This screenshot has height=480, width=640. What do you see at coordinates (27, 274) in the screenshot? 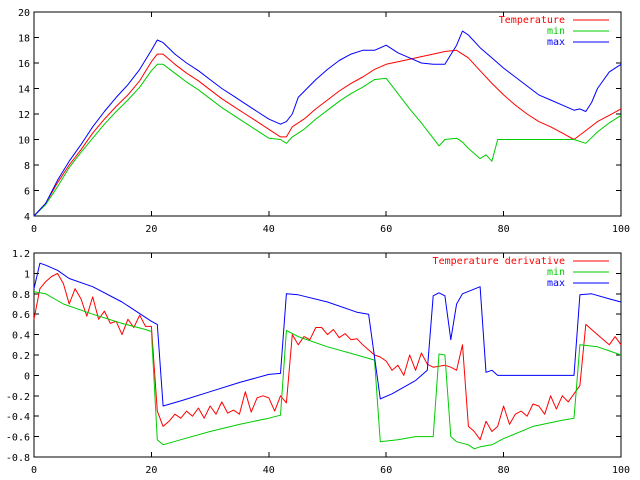
I see `y-tick-label: 1` at bounding box center [27, 274].